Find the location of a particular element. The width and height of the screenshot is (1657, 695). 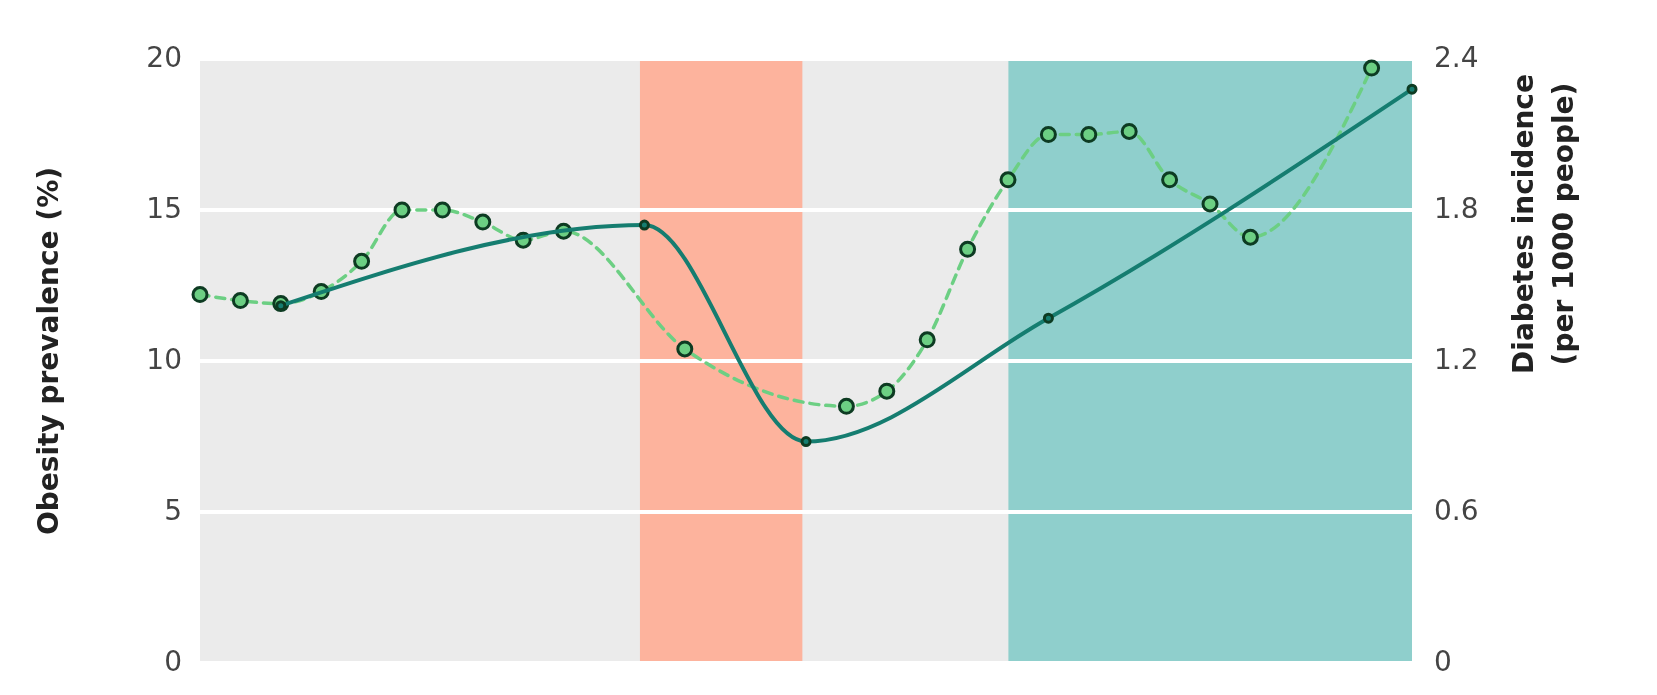

y-tick-label: 20 is located at coordinates (164, 57).